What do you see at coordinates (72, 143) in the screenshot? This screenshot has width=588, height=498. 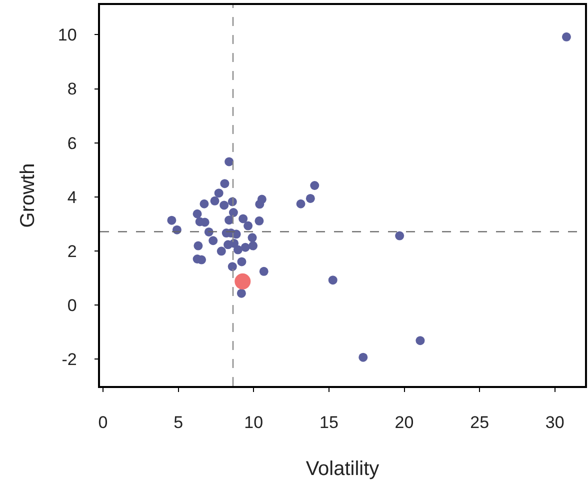 I see `y-tick-label: 6` at bounding box center [72, 143].